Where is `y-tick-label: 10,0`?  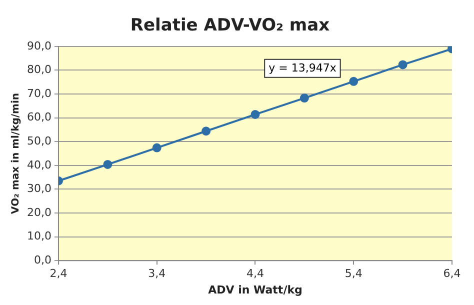 y-tick-label: 10,0 is located at coordinates (39, 236).